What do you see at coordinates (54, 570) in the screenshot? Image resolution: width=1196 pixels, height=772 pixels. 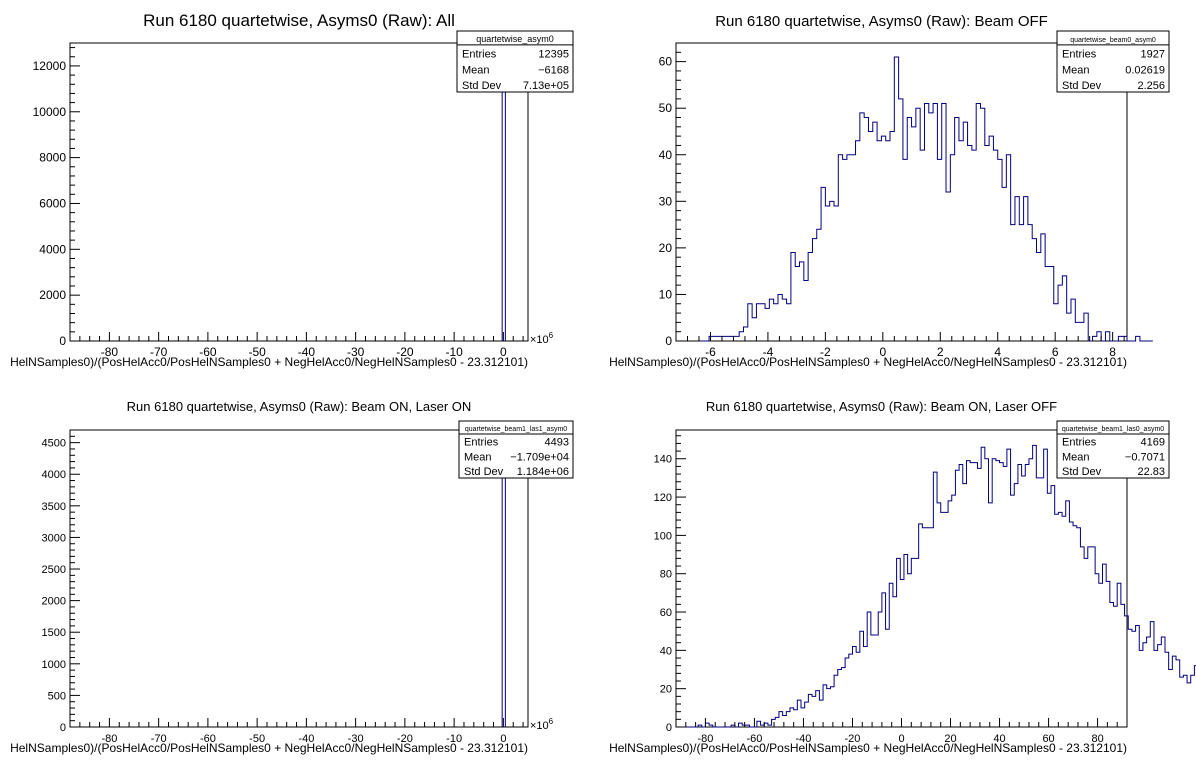 I see `y-tick-label: 2500` at bounding box center [54, 570].